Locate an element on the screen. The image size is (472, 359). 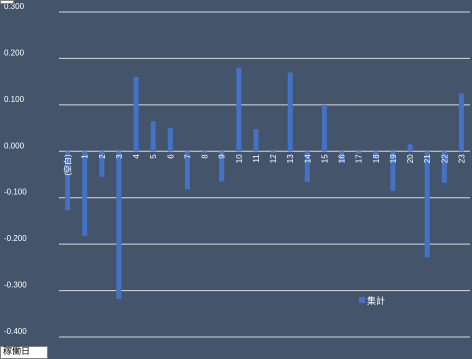
y-tick-label: -0.200 is located at coordinates (15, 238).